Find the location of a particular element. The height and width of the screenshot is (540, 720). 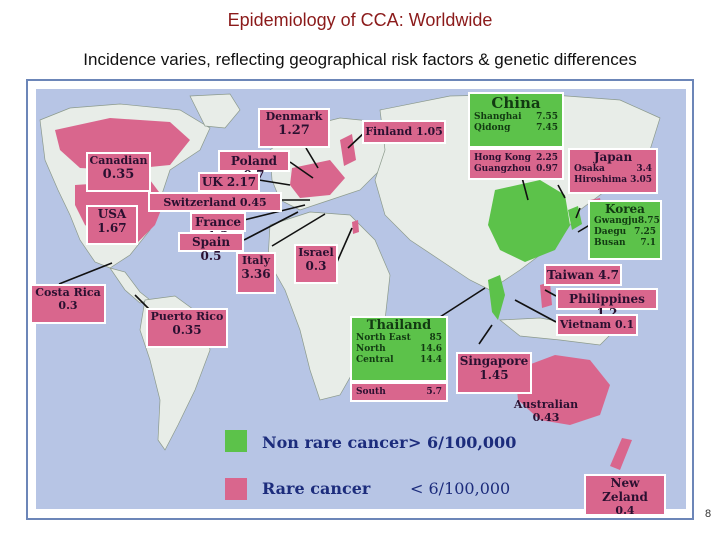

china-name: China is located at coordinates (516, 103).